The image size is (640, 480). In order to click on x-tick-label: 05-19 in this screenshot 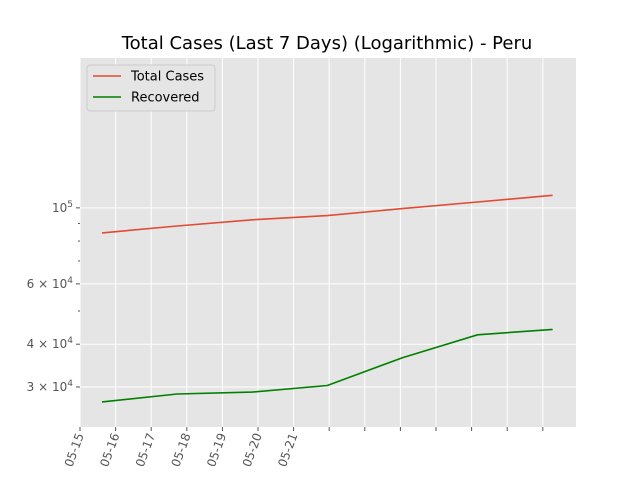, I will do `click(216, 450)`.